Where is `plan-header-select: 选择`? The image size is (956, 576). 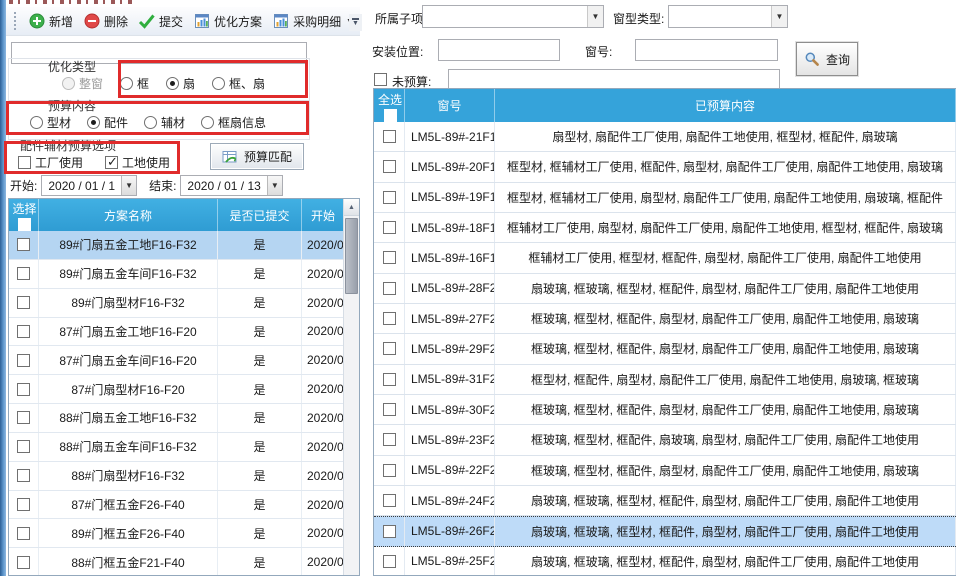 plan-header-select: 选择 is located at coordinates (24, 215).